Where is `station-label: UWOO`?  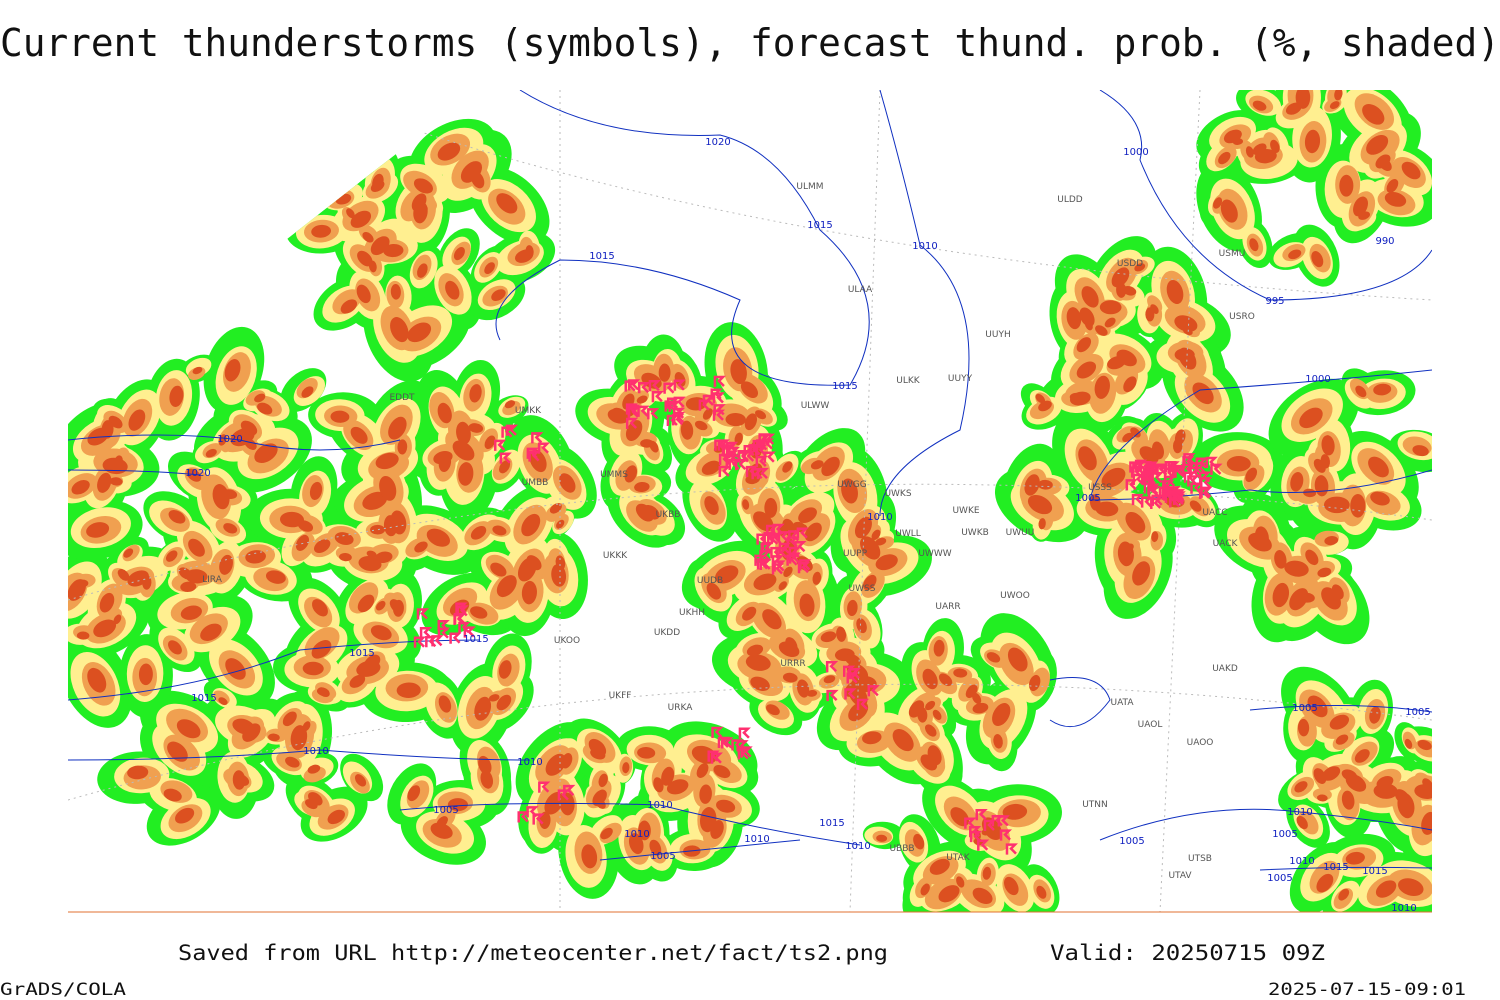 station-label: UWOO is located at coordinates (1015, 596).